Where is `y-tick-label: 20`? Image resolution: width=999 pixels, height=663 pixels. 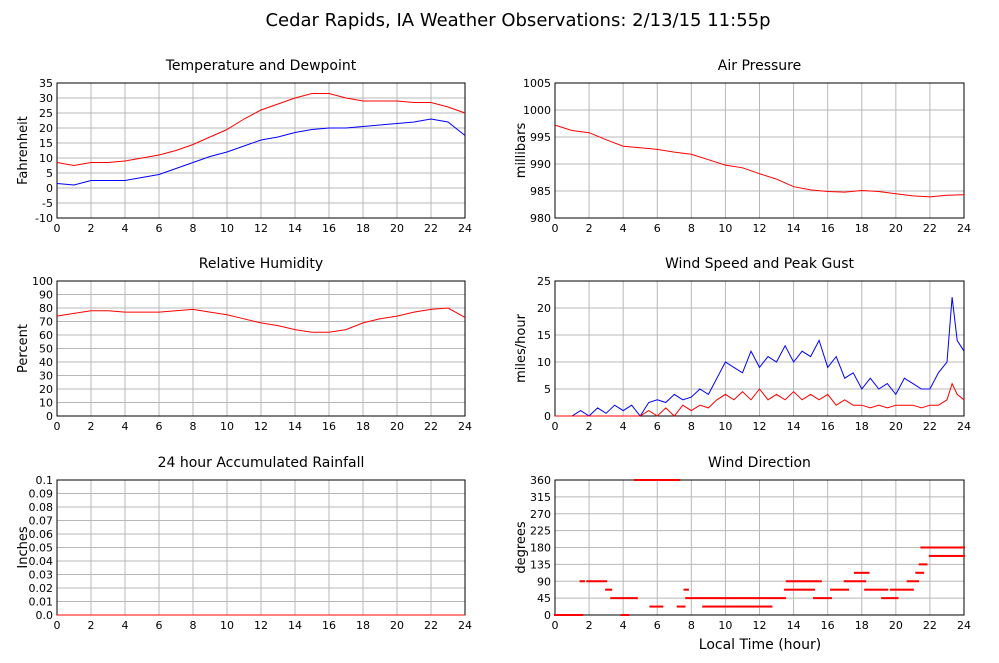 y-tick-label: 20 is located at coordinates (544, 308).